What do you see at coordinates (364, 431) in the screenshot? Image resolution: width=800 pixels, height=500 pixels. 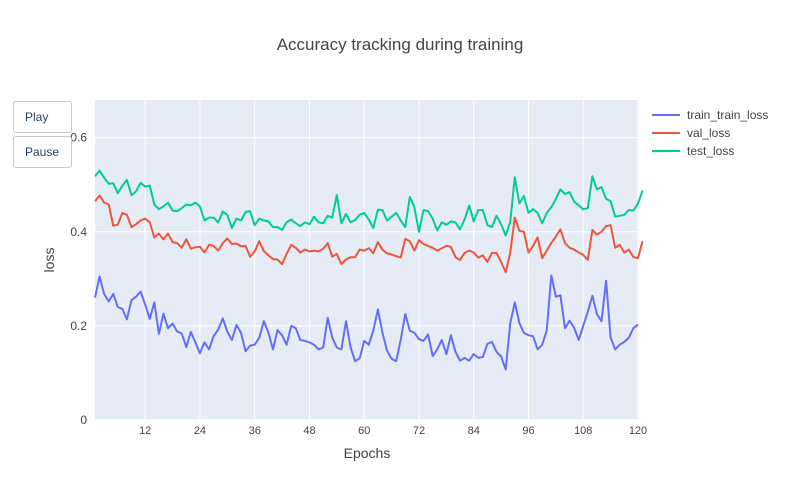 I see `x-tick-label: 60` at bounding box center [364, 431].